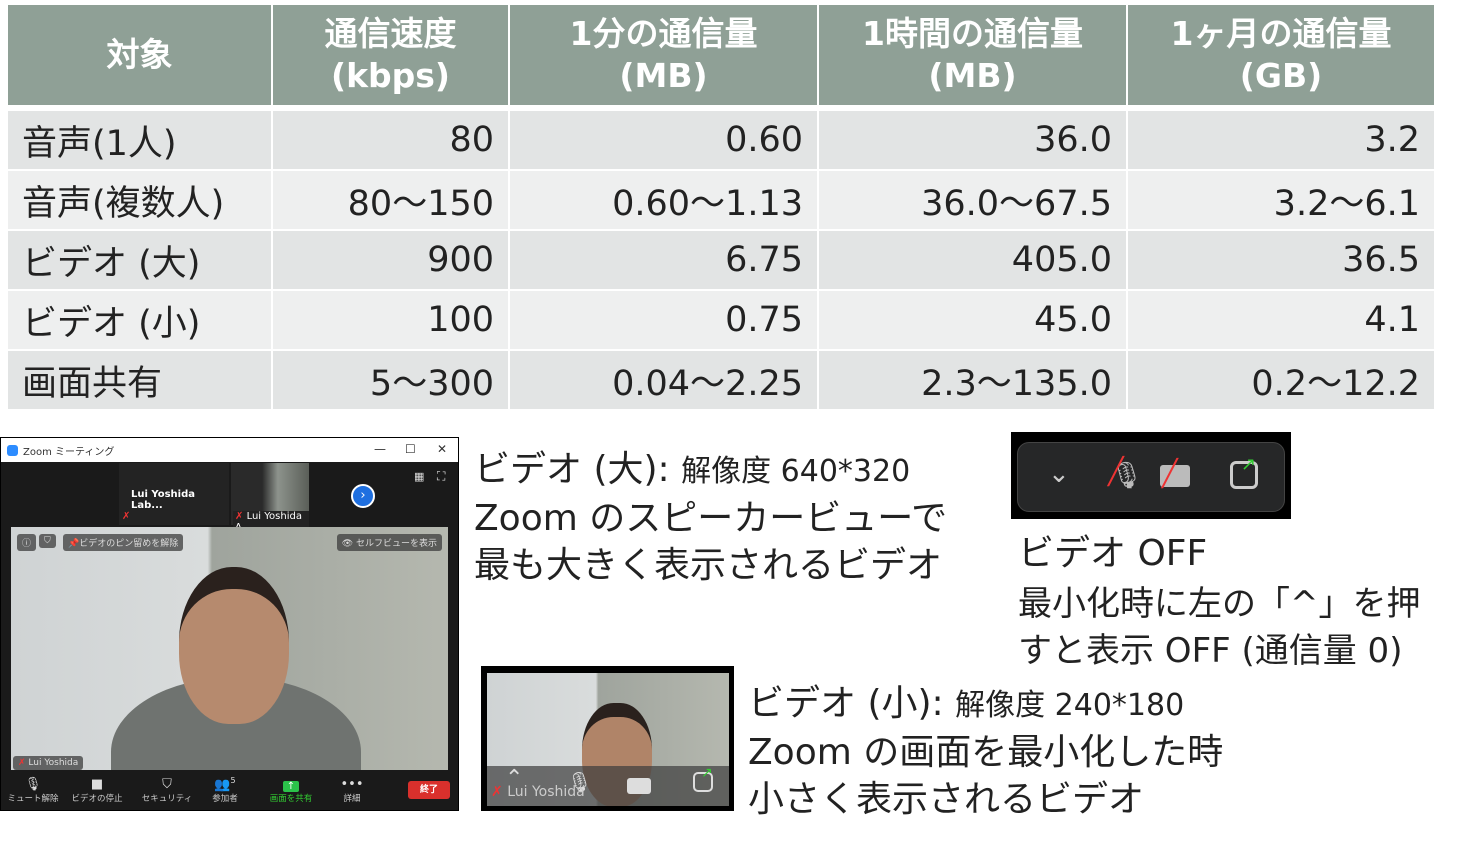 The width and height of the screenshot is (1471, 845). I want to click on note-video-off: ビデオ OFF 最小化時に左の「^」を押 すと表示 OFF (通信量 0), so click(1219, 602).